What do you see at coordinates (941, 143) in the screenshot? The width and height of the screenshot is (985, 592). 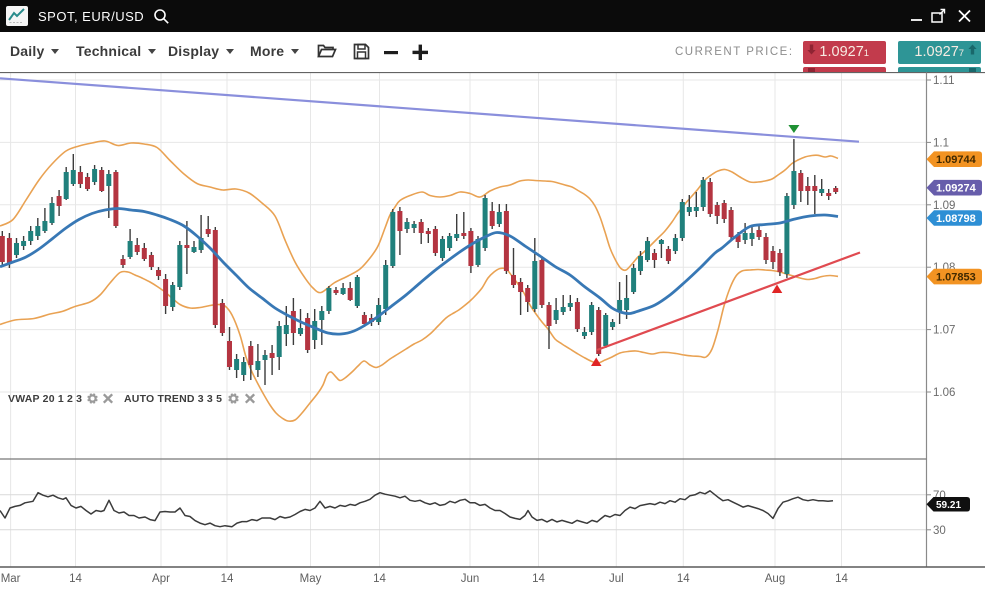 I see `svg-text: 1.1` at bounding box center [941, 143].